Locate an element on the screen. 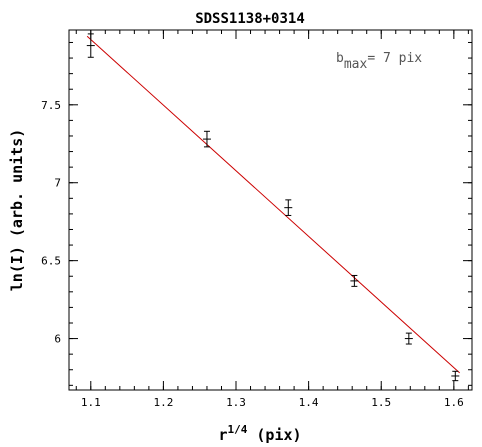 This screenshot has height=447, width=482. y-tick-labels: 6 6.5 7 7.5 is located at coordinates (51, 222).